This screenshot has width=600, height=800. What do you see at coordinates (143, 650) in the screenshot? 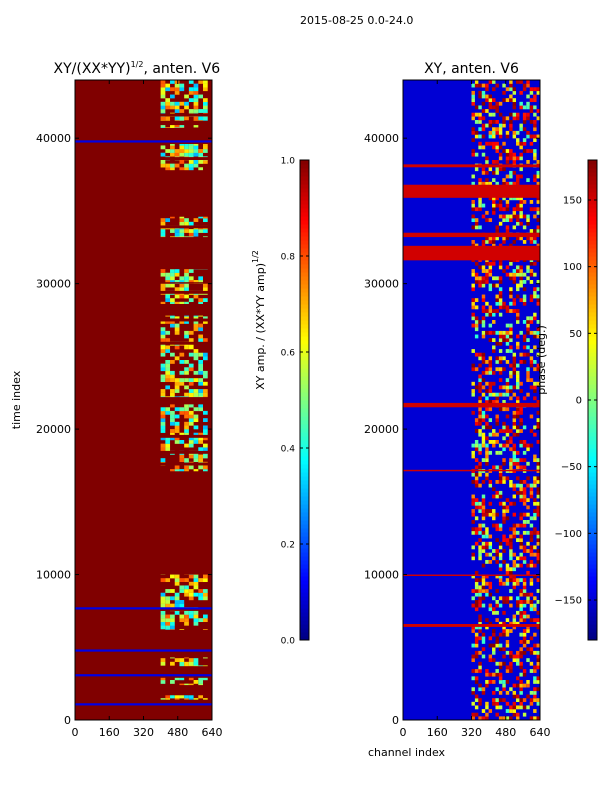
I see `heatmap-streak` at bounding box center [143, 650].